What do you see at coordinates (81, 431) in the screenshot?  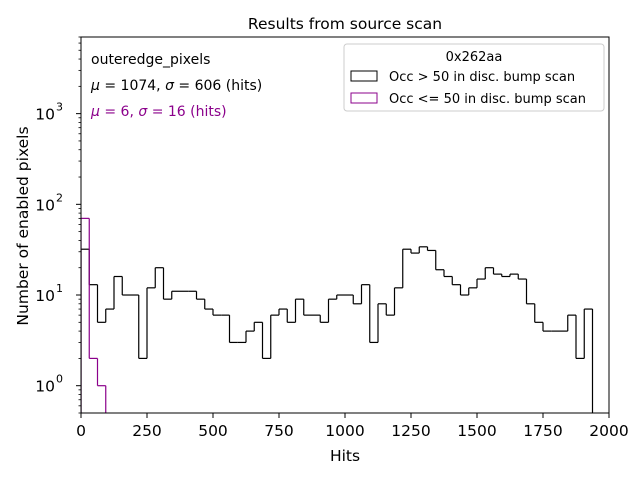 I see `x-tick-label: 0` at bounding box center [81, 431].